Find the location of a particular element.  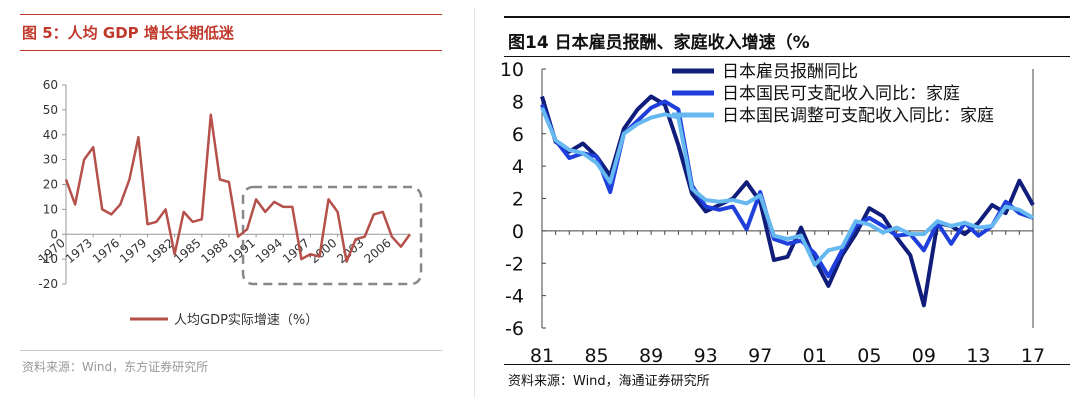

left-chart-title: 图 5：人均 GDP 增长长期低迷 is located at coordinates (128, 33).